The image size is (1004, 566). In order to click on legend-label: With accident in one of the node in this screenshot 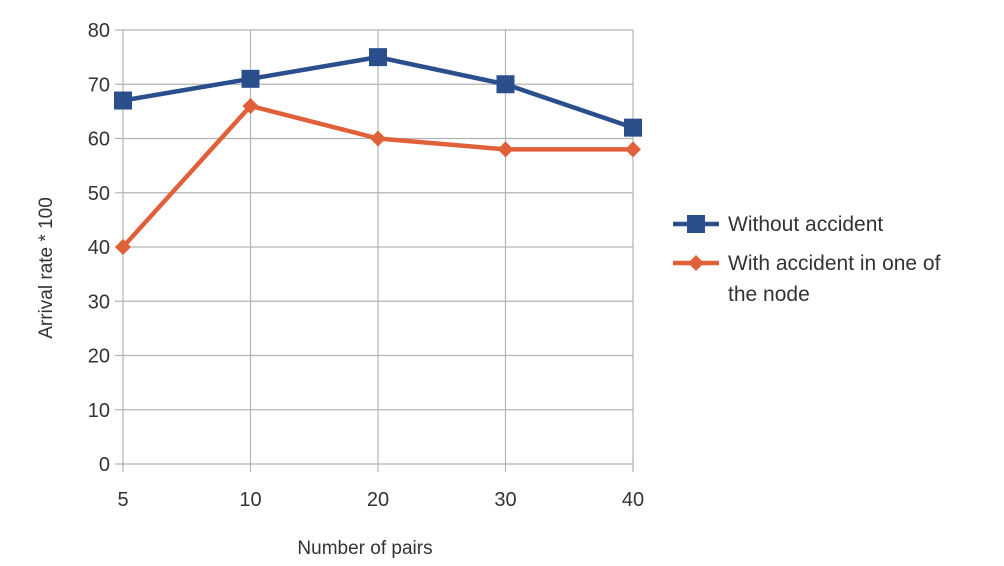, I will do `click(834, 279)`.